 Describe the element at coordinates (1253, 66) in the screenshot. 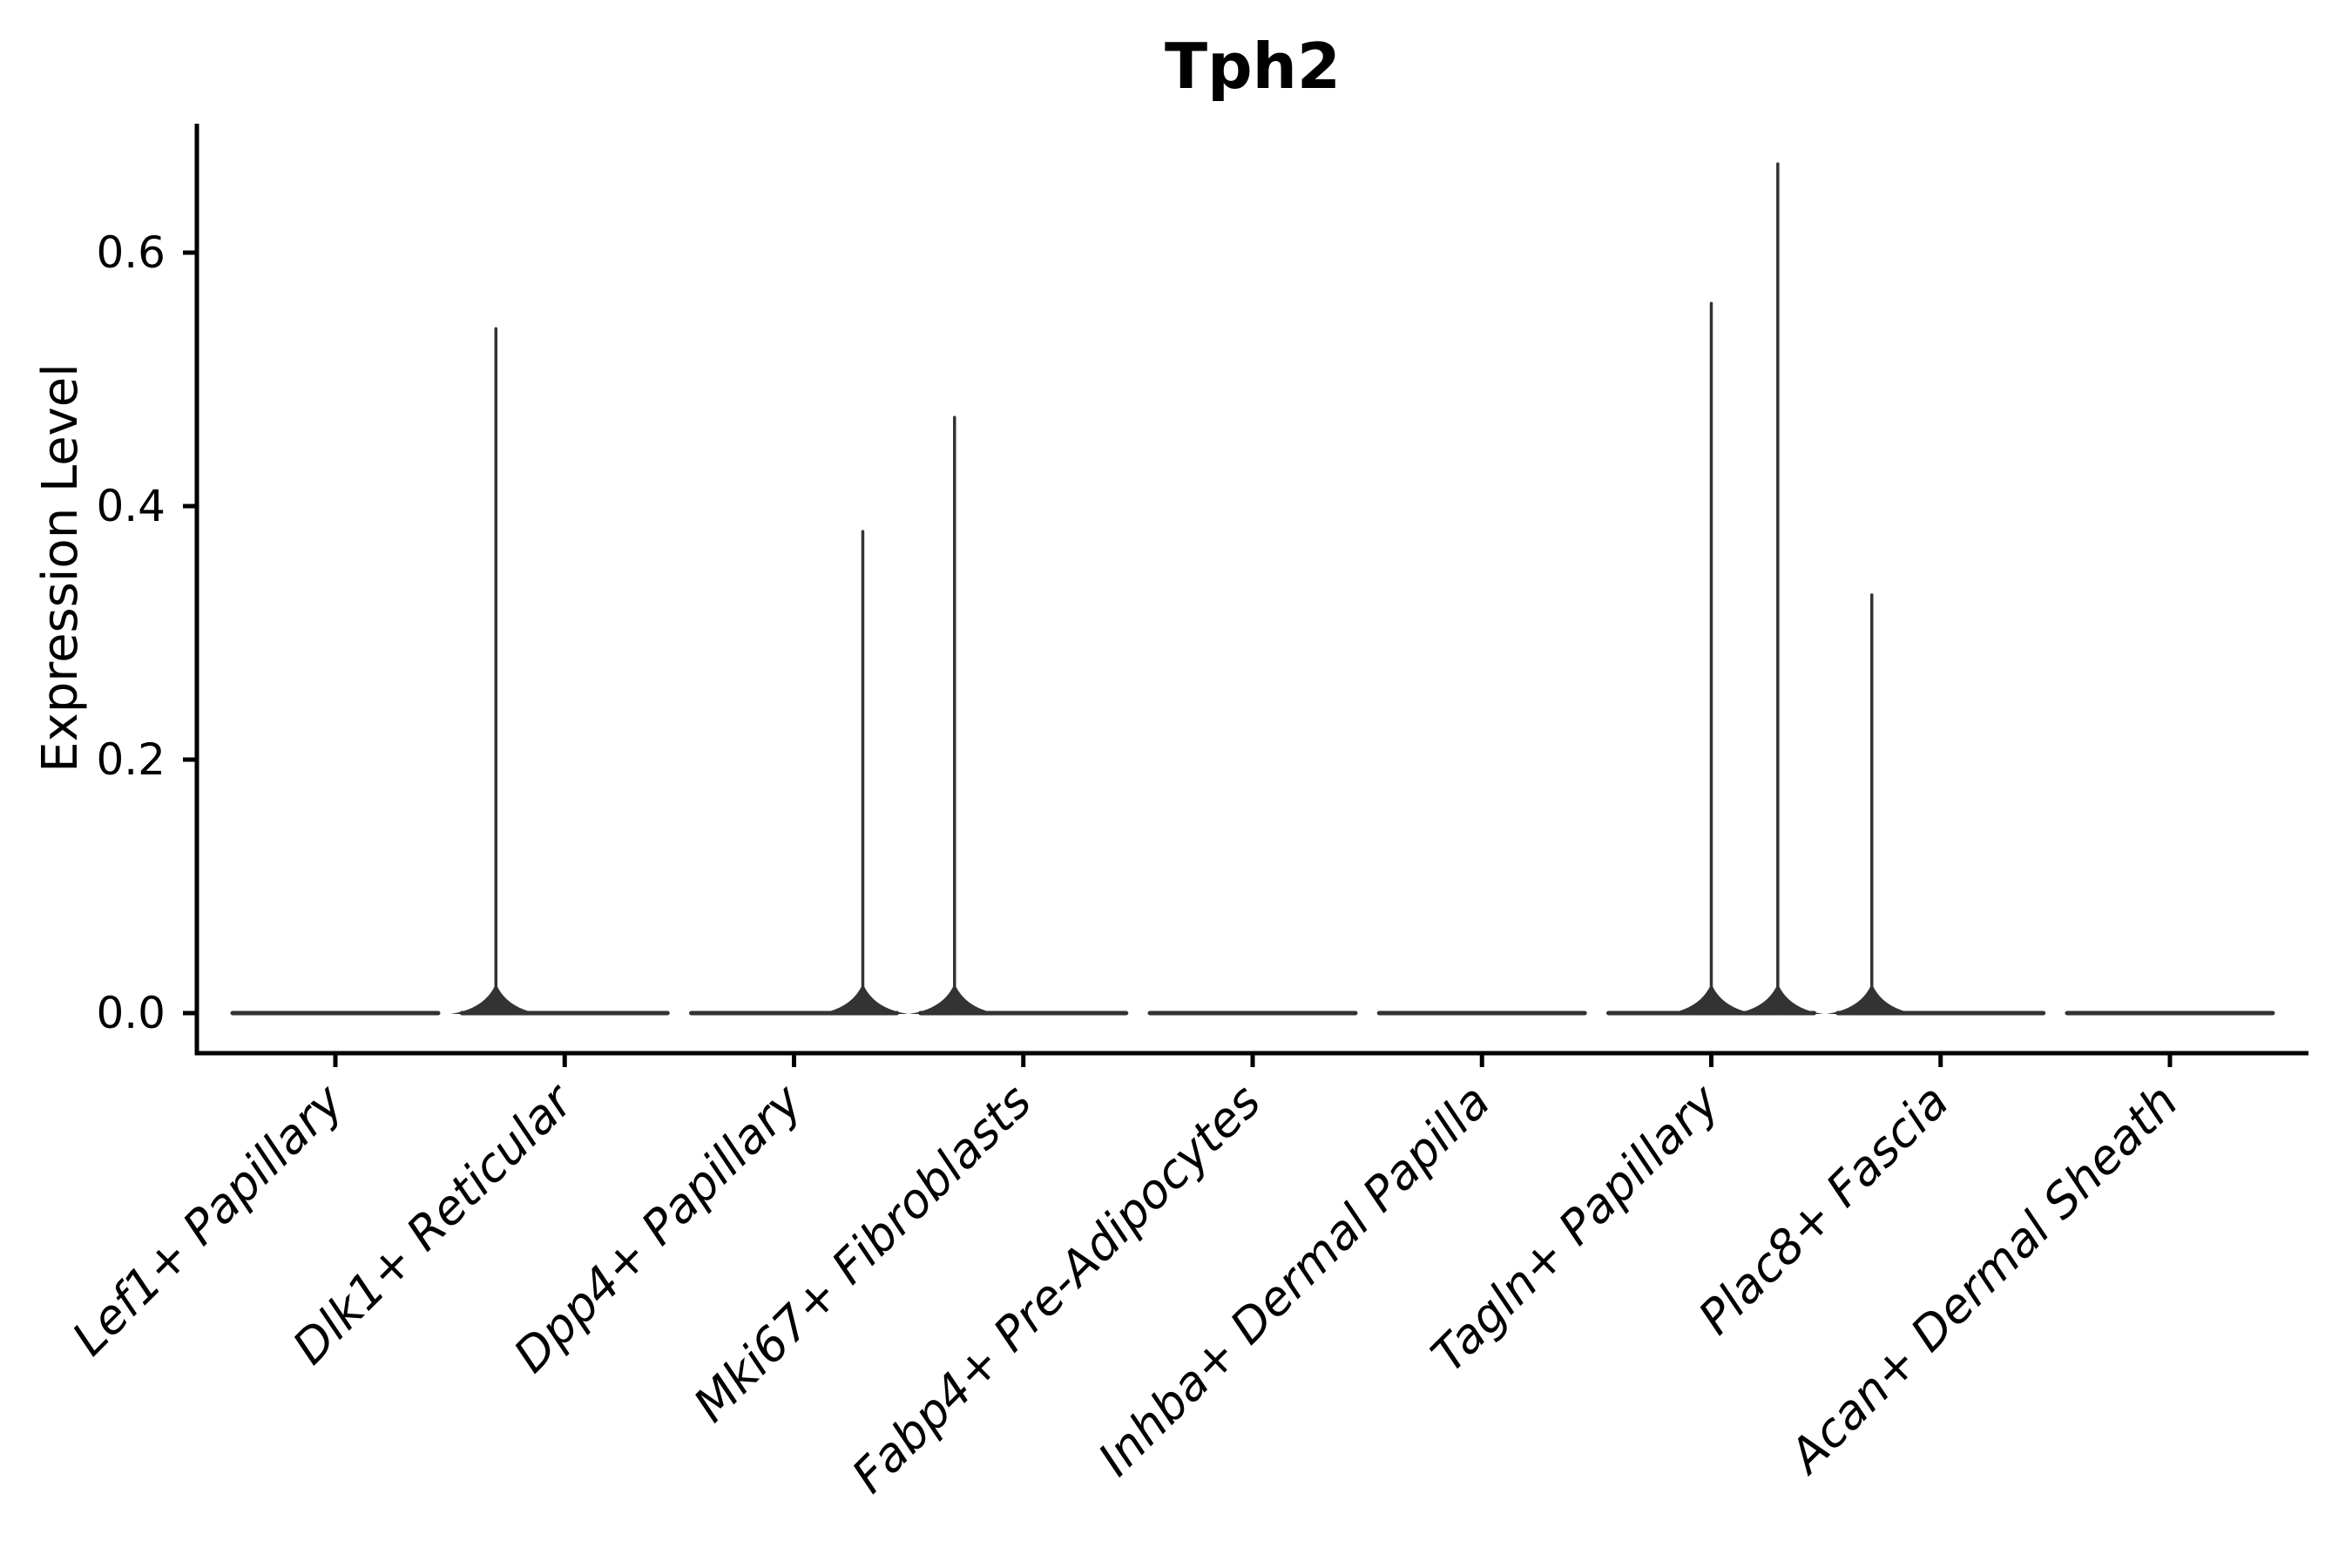

I see `chart-title: Tph2` at that location.